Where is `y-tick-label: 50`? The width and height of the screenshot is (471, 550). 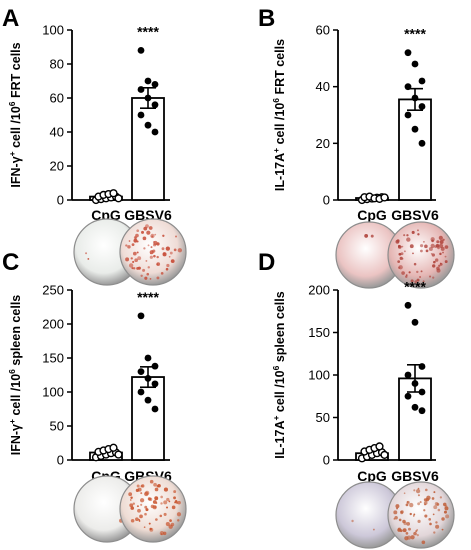 y-tick-label: 50 is located at coordinates (57, 426).